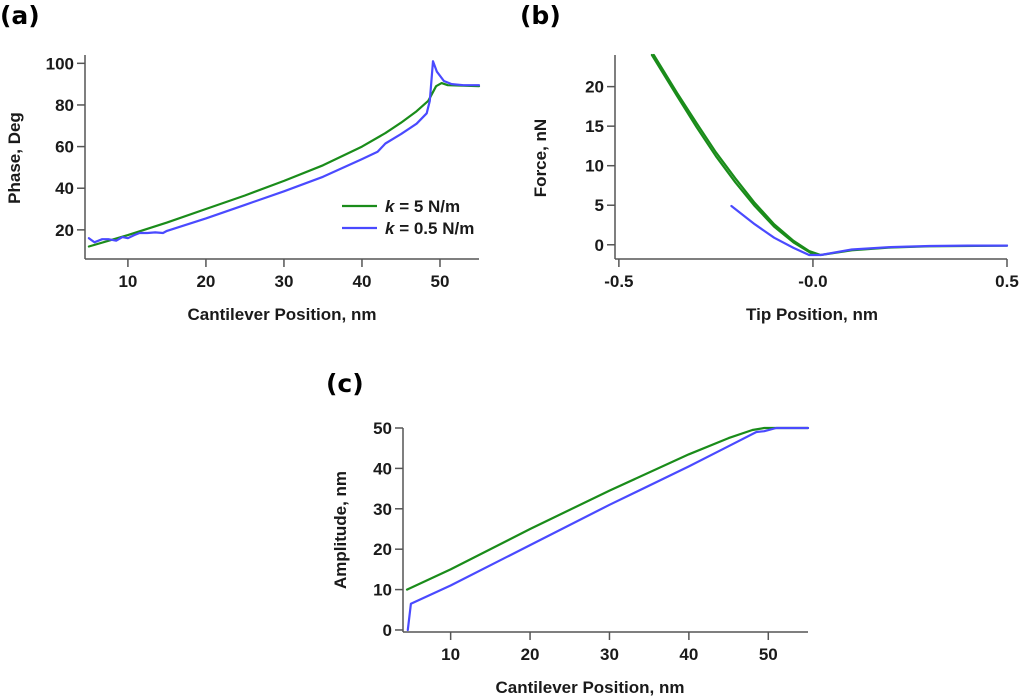 The image size is (1024, 699). I want to click on panel-b-label: (b), so click(540, 15).